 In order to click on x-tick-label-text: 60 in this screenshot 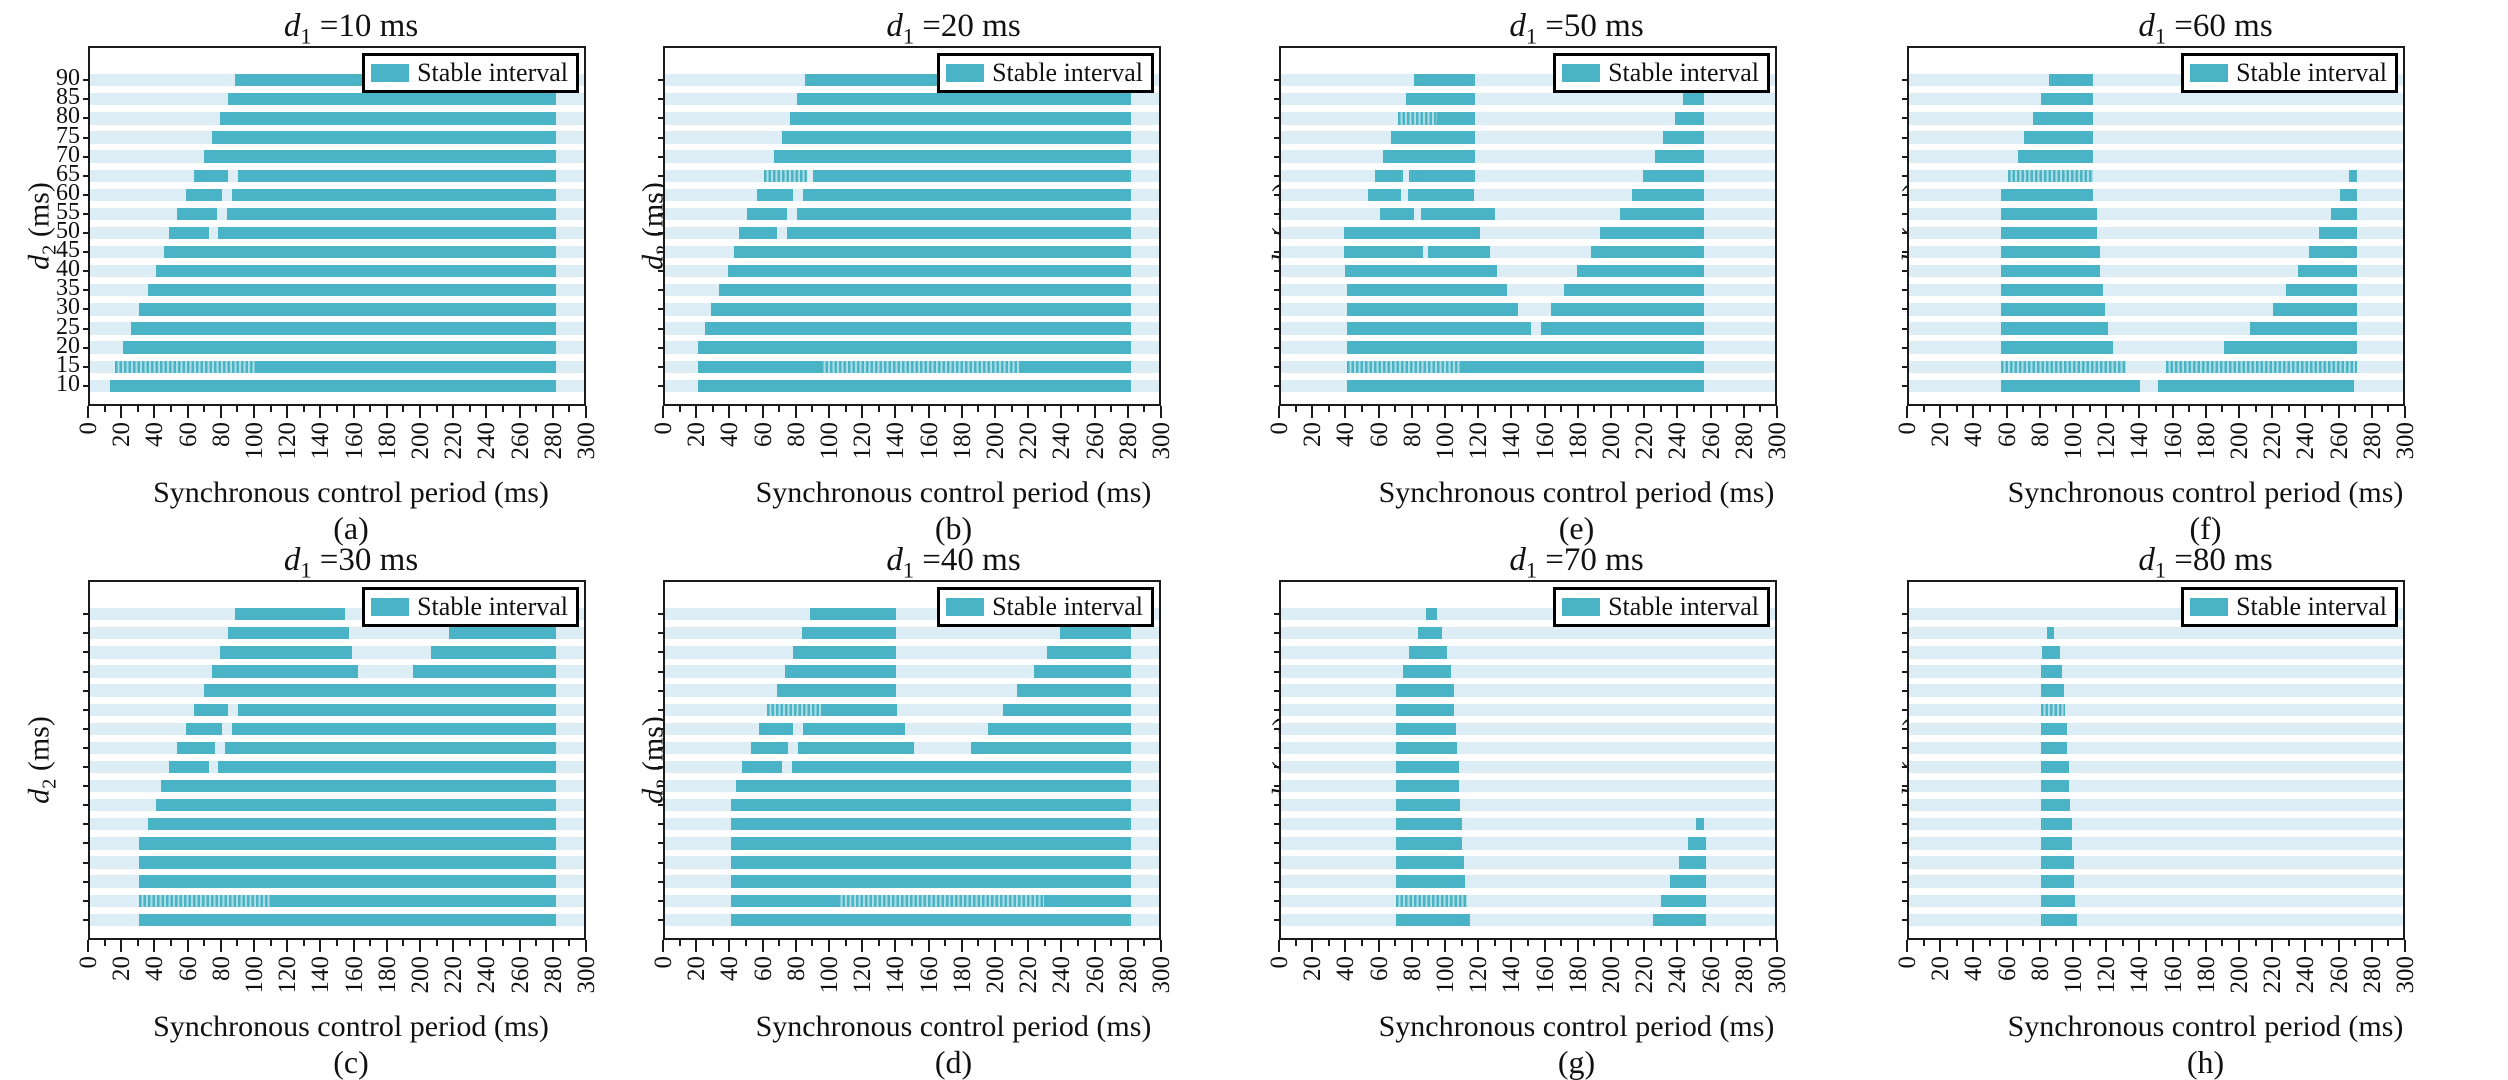, I will do `click(1379, 434)`.